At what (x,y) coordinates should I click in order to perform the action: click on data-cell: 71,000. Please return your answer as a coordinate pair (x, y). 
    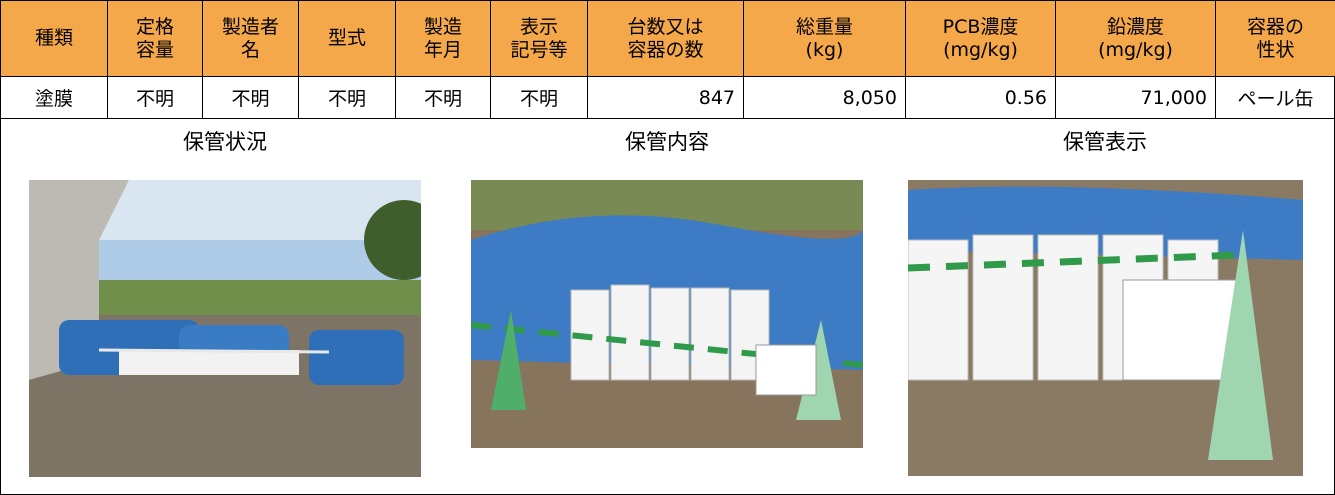
    Looking at the image, I should click on (1135, 97).